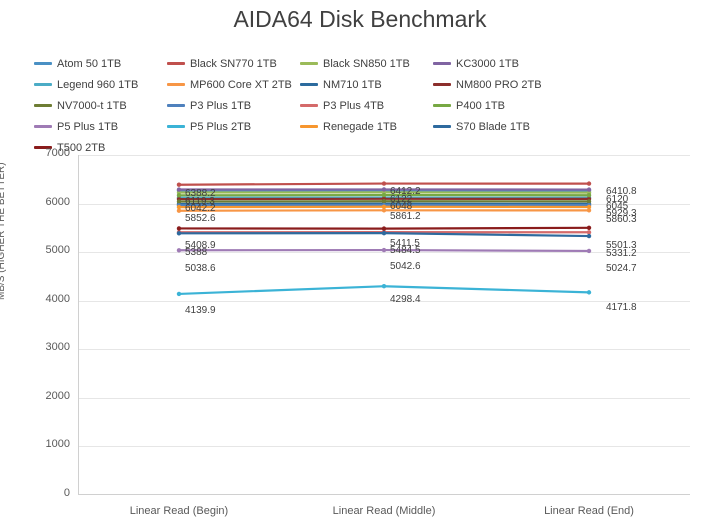  I want to click on legend-item: P400 1TB, so click(499, 105).